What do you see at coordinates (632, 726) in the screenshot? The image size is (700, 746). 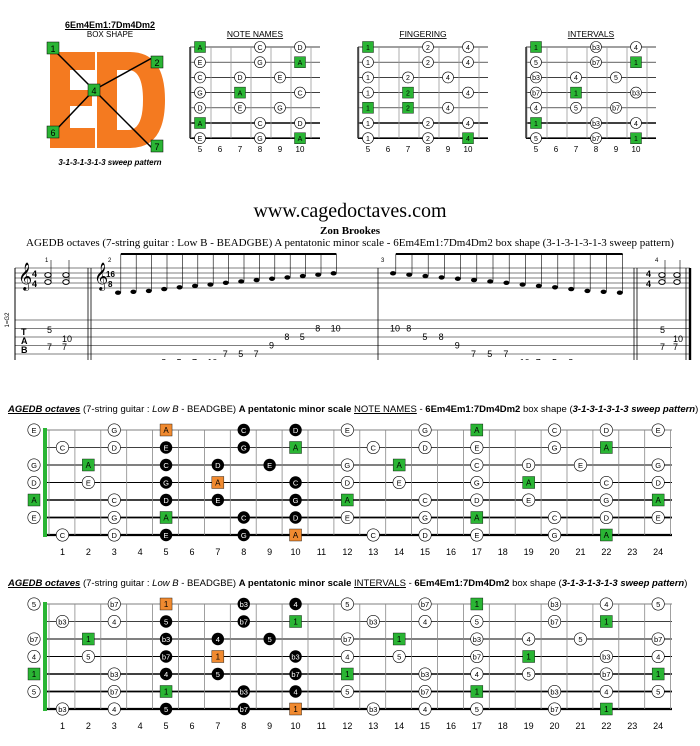 I see `fret-number: 23` at bounding box center [632, 726].